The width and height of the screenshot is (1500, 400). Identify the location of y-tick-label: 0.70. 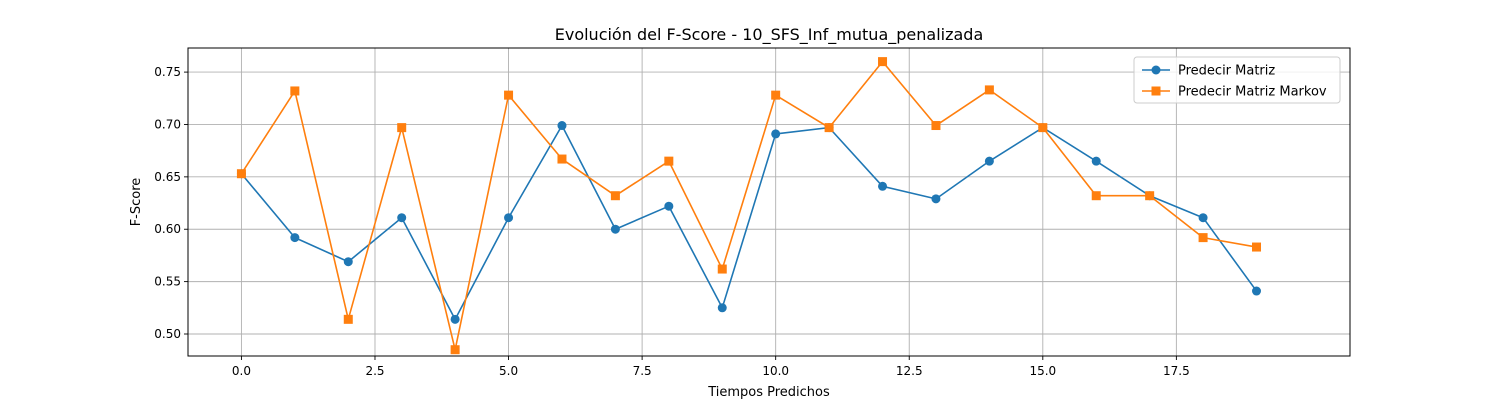
(167, 124).